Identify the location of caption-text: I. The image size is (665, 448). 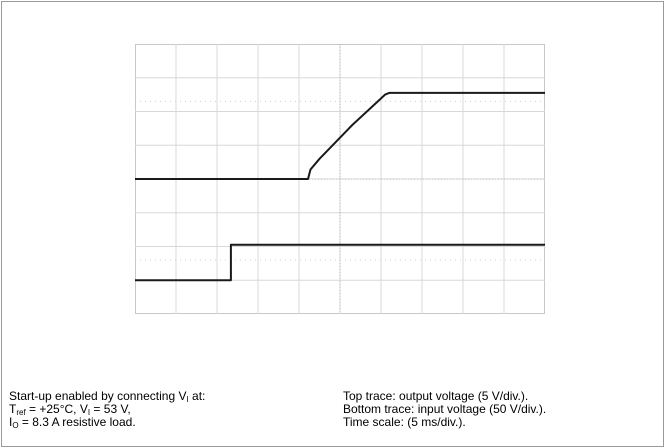
(11, 422).